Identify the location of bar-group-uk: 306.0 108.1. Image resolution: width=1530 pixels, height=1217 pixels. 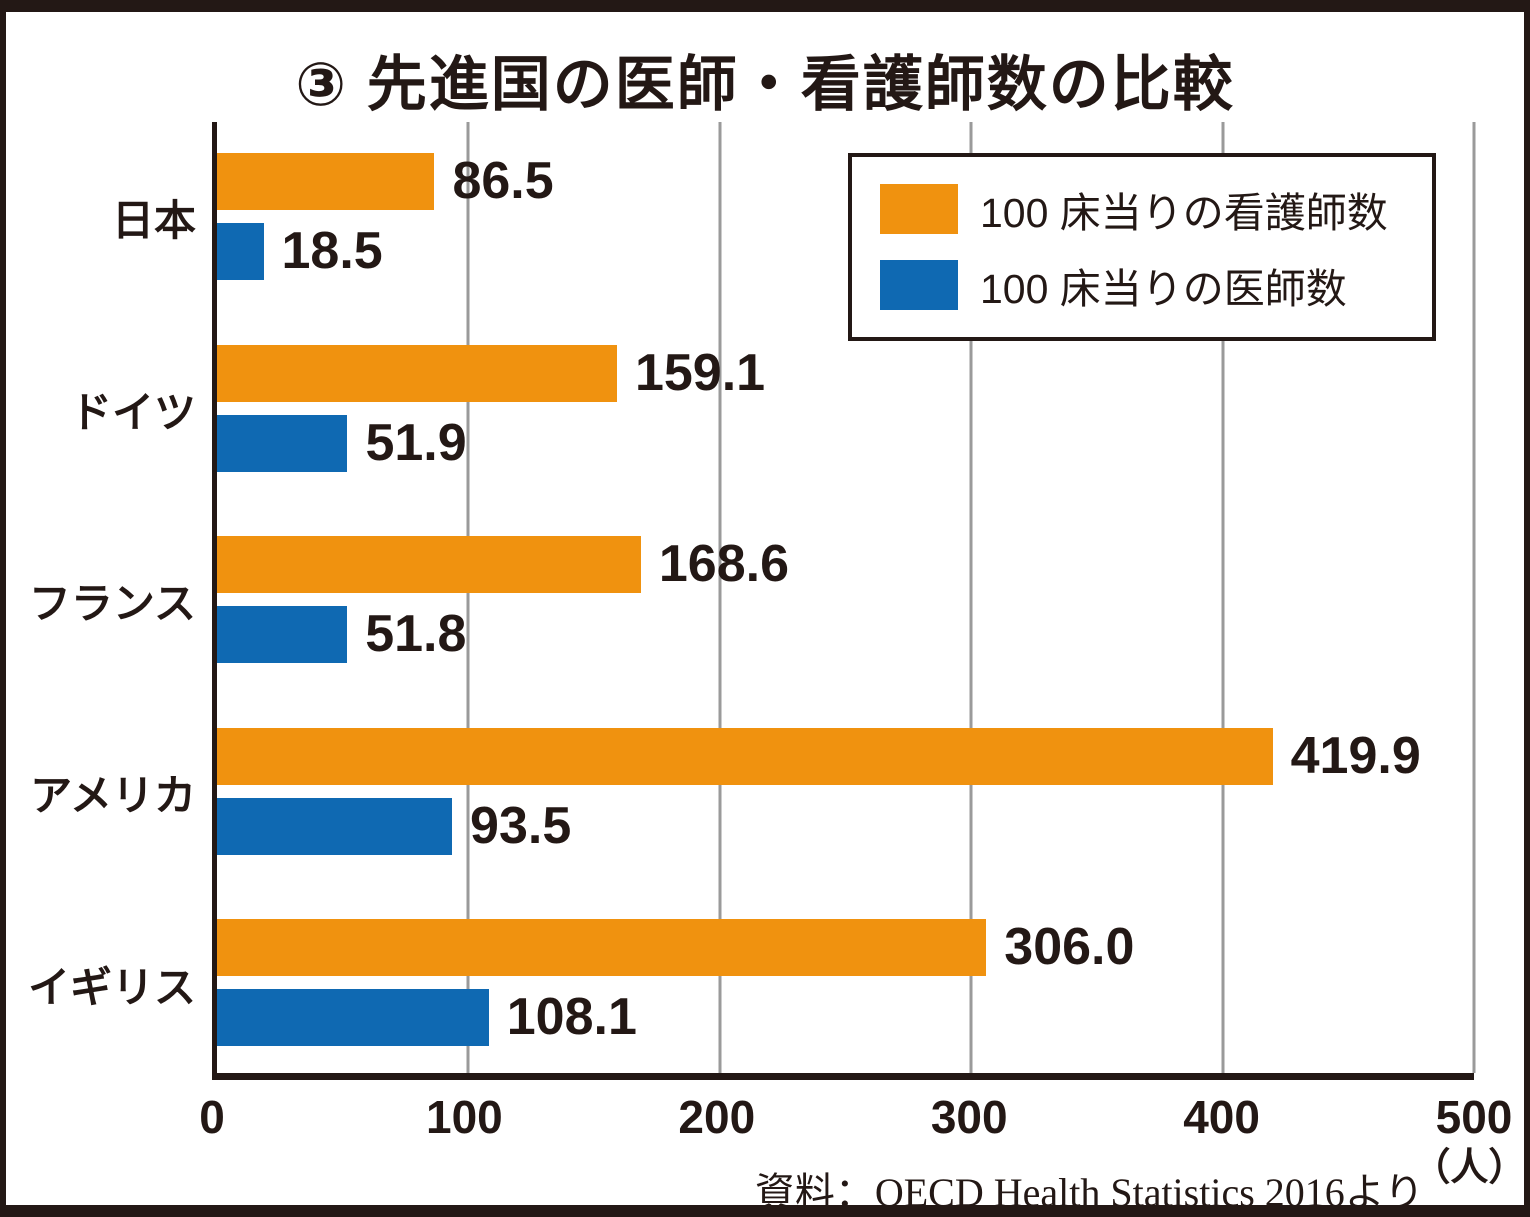
(845, 984).